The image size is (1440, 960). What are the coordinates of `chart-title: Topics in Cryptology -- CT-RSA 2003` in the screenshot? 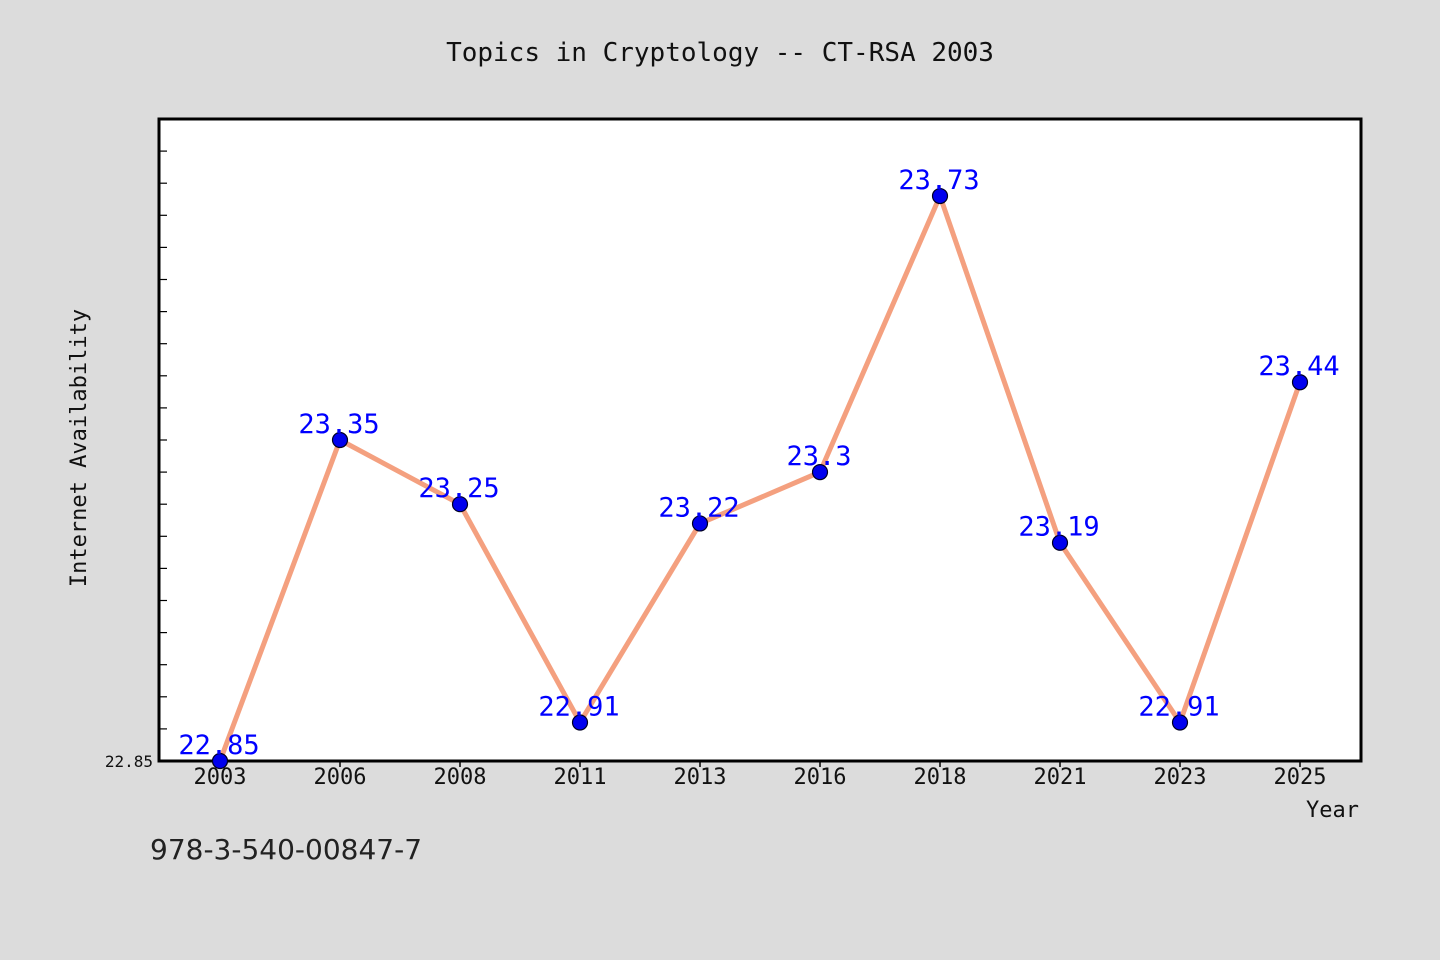 It's located at (720, 53).